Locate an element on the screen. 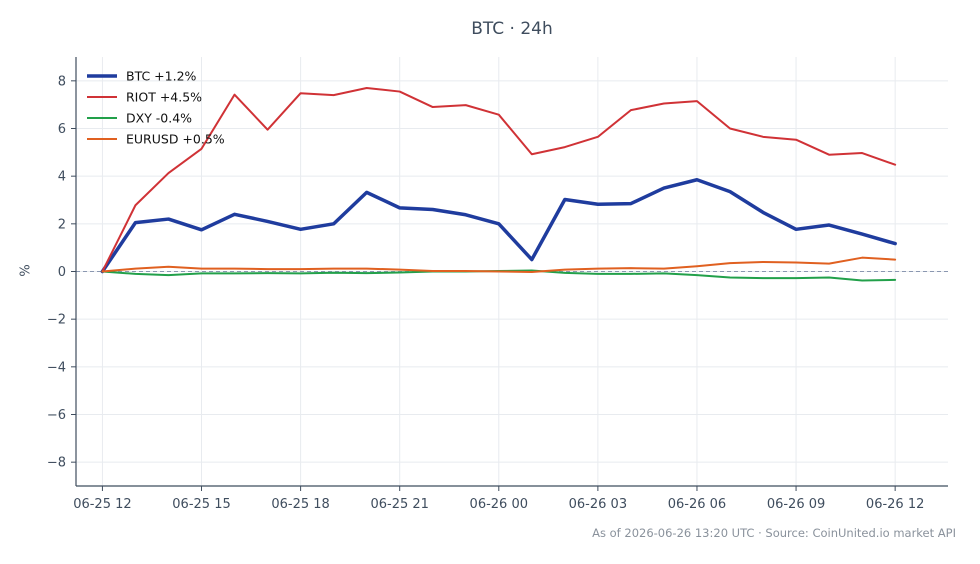 The width and height of the screenshot is (980, 564). y-tick-label: 6 is located at coordinates (62, 129).